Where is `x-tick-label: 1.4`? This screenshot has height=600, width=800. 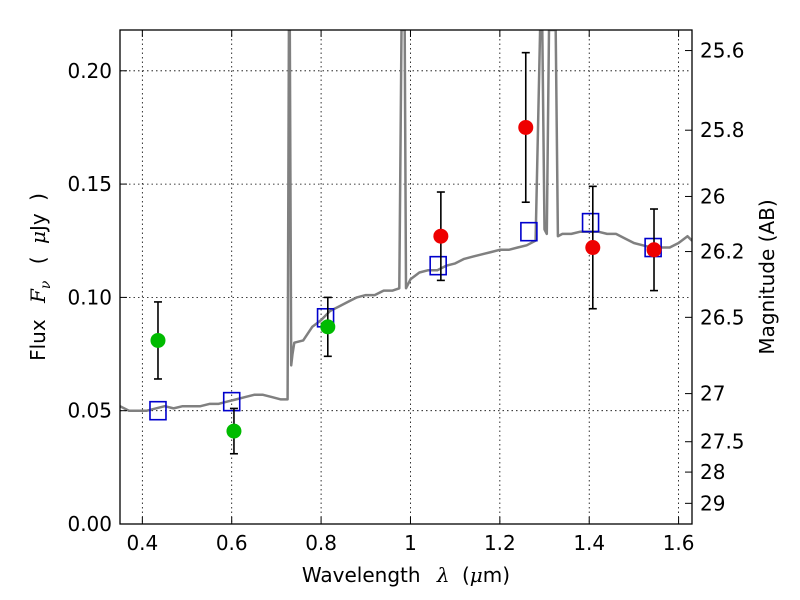 x-tick-label: 1.4 is located at coordinates (589, 543).